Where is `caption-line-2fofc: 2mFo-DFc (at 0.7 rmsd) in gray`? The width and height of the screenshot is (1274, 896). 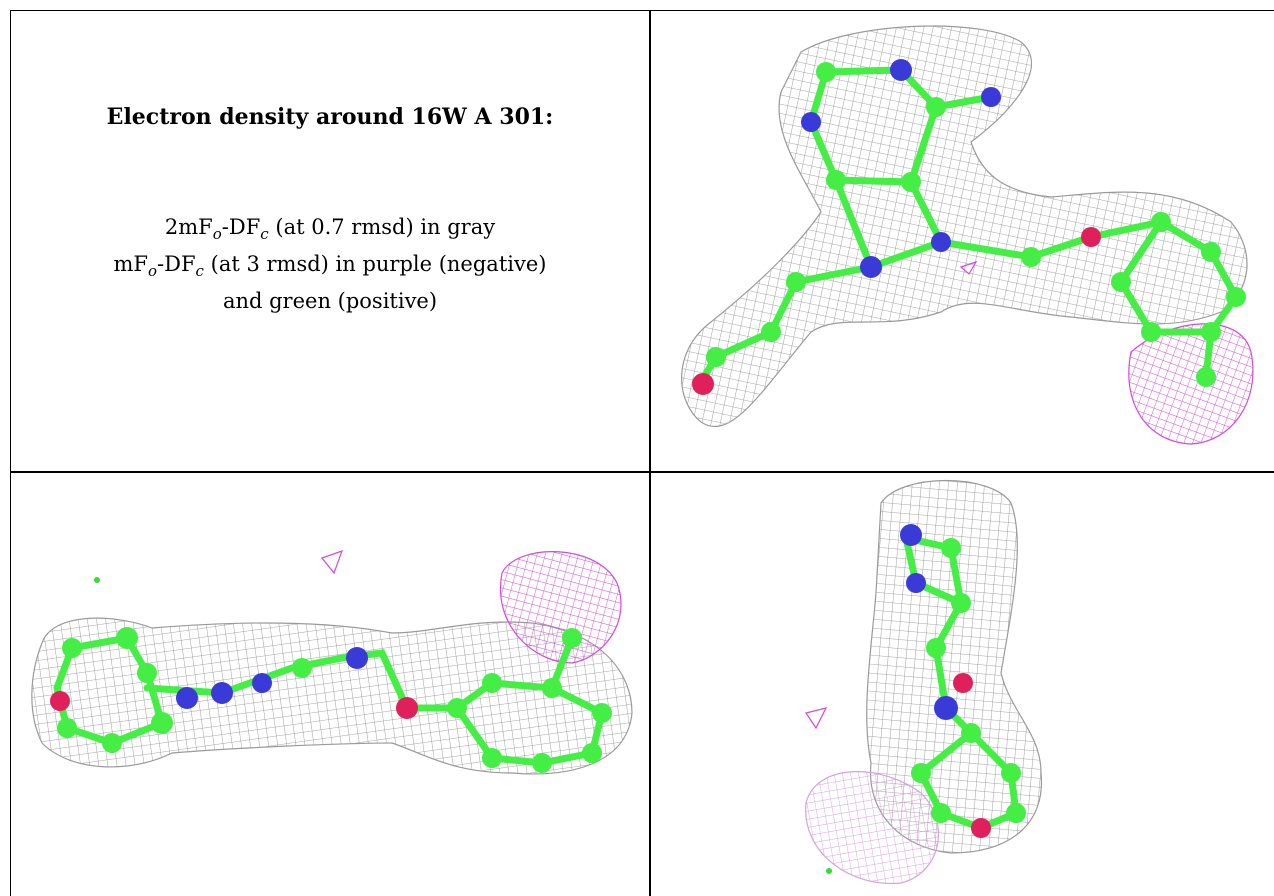
caption-line-2fofc: 2mFo-DFc (at 0.7 rmsd) in gray is located at coordinates (330, 229).